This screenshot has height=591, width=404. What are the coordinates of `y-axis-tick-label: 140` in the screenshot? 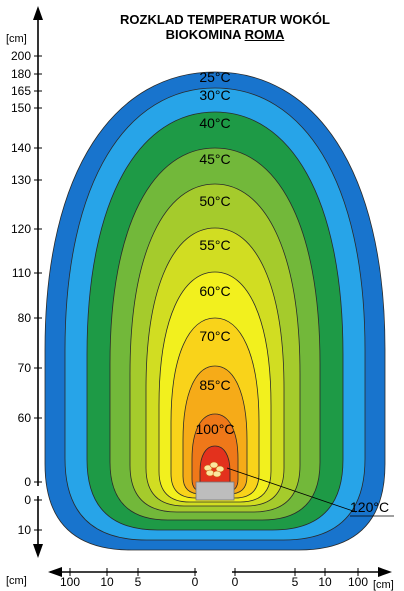 It's located at (21, 148).